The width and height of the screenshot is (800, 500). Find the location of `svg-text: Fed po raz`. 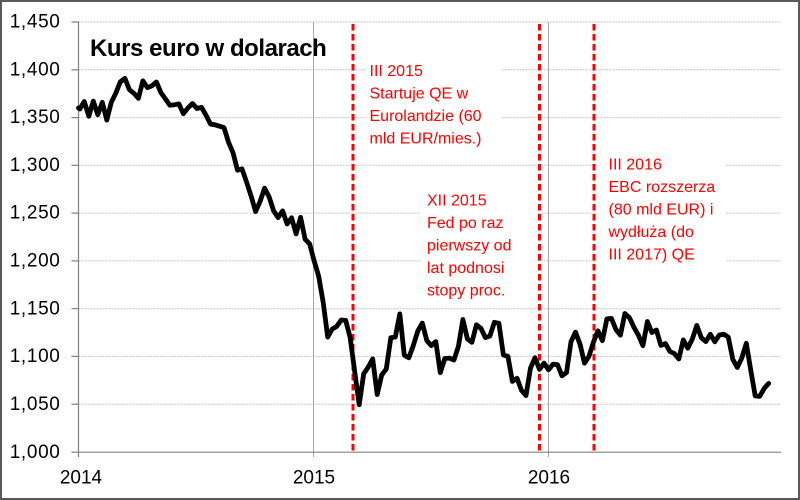

svg-text: Fed po raz is located at coordinates (465, 223).